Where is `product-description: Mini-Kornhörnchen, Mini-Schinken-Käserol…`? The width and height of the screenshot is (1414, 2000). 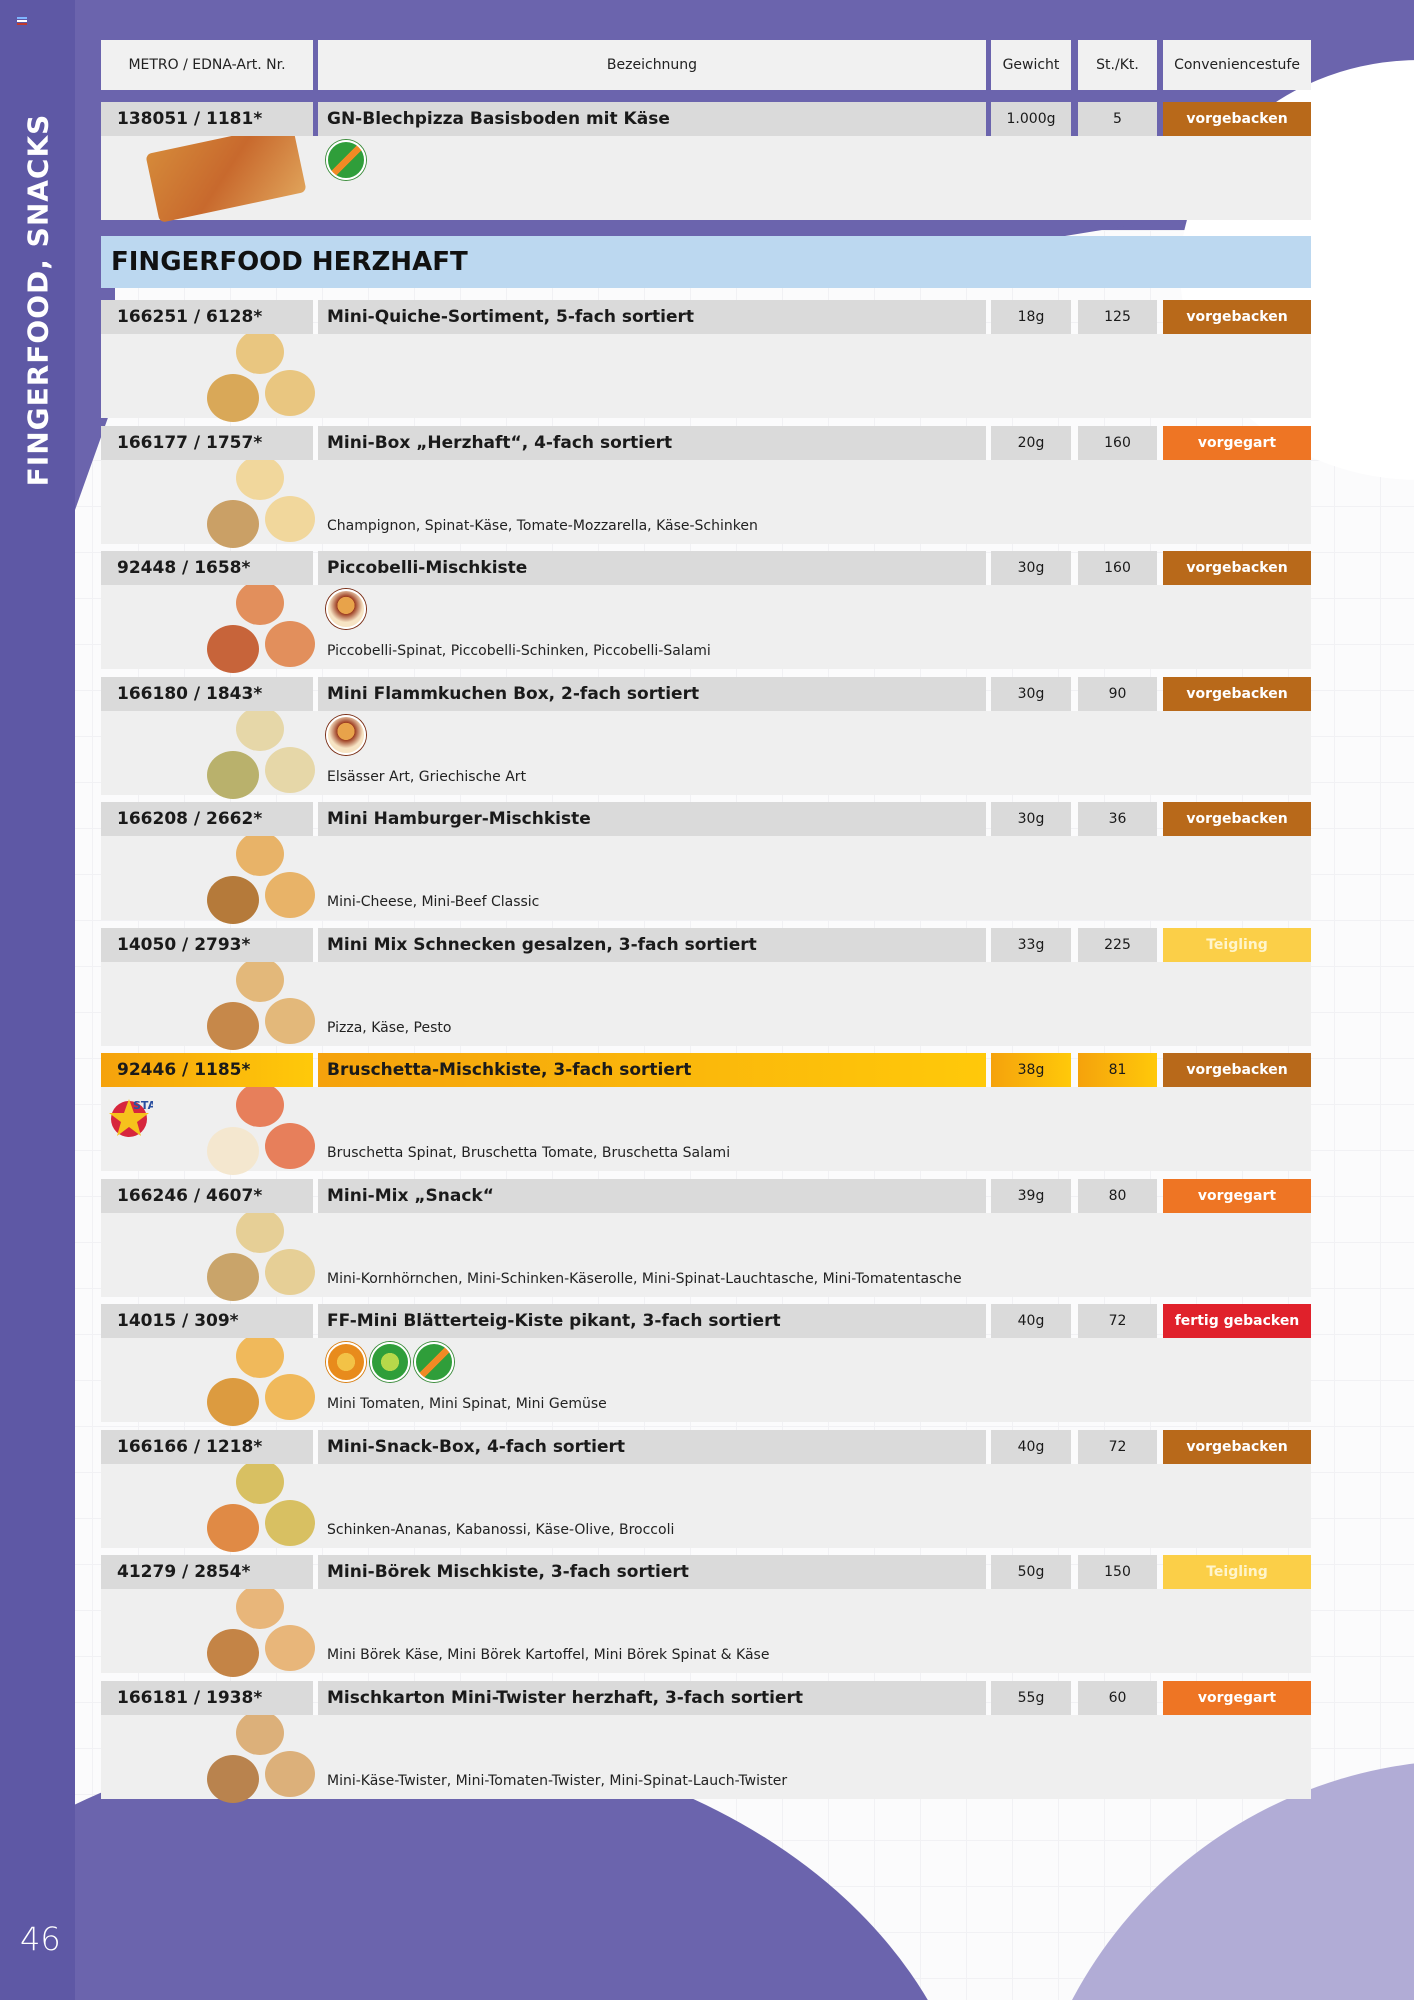 product-description: Mini-Kornhörnchen, Mini-Schinken-Käserol… is located at coordinates (644, 1278).